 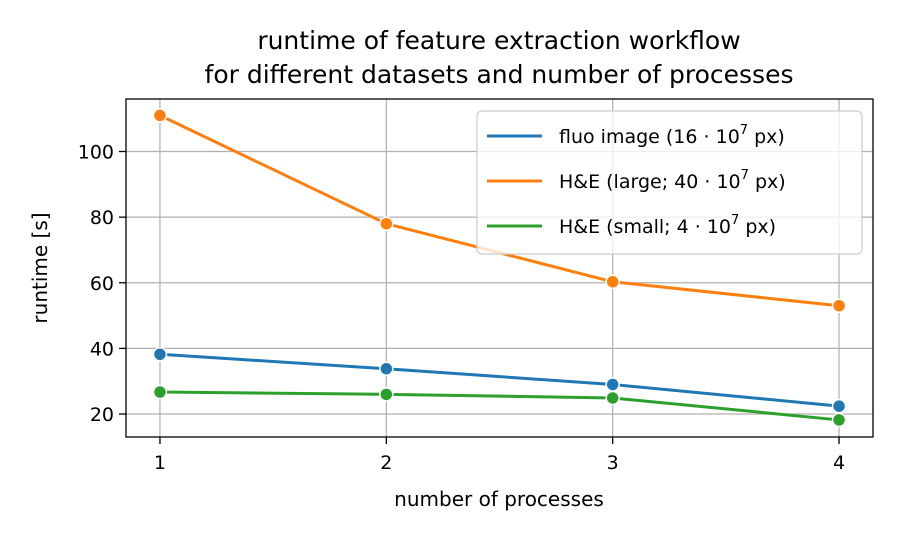 What do you see at coordinates (499, 499) in the screenshot?
I see `x-axis-label: number of processes` at bounding box center [499, 499].